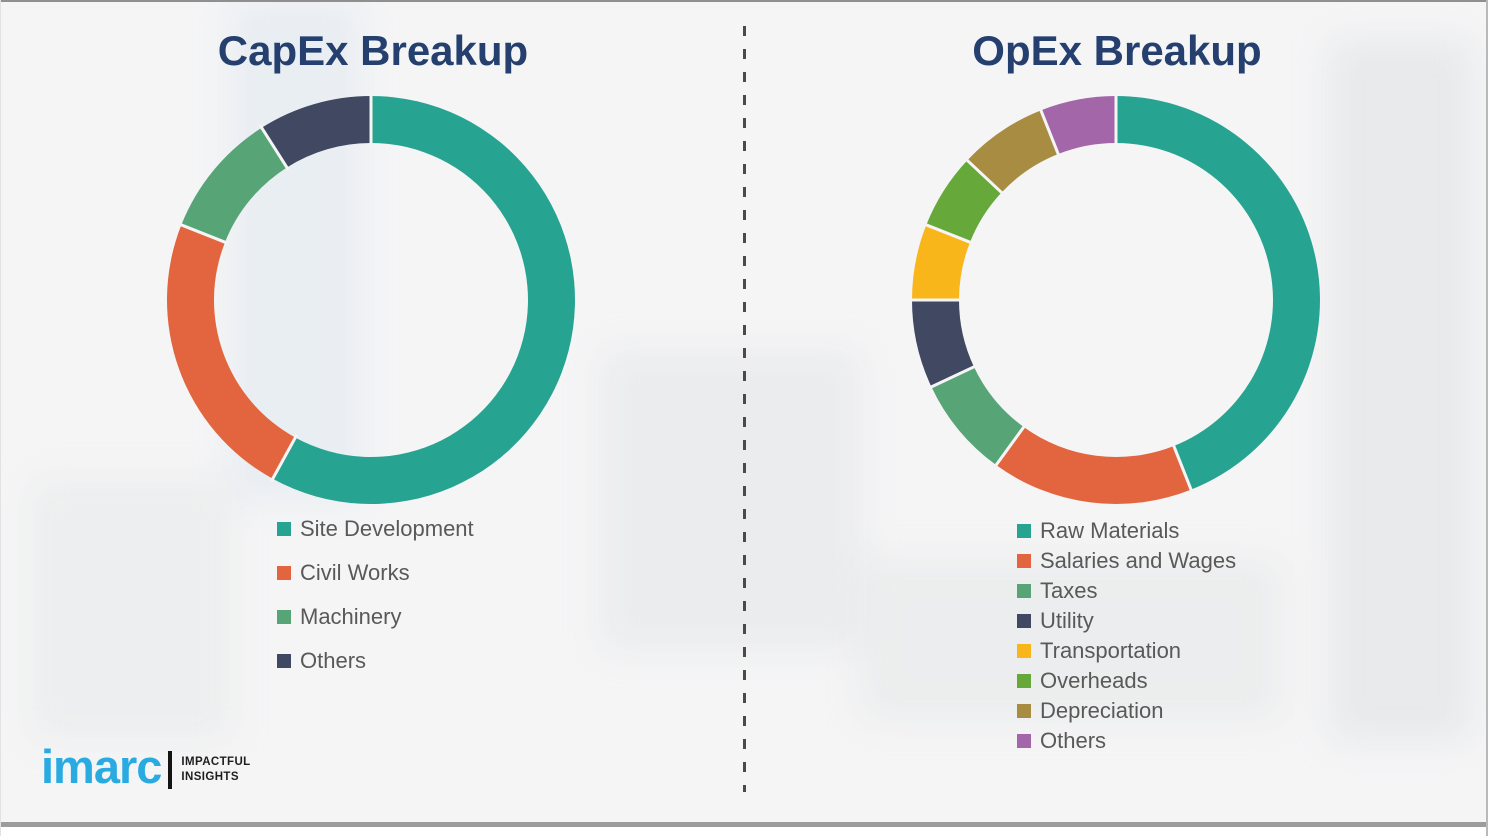 The height and width of the screenshot is (836, 1488). What do you see at coordinates (1024, 531) in the screenshot?
I see `opex-legend-swatch-raw-materials` at bounding box center [1024, 531].